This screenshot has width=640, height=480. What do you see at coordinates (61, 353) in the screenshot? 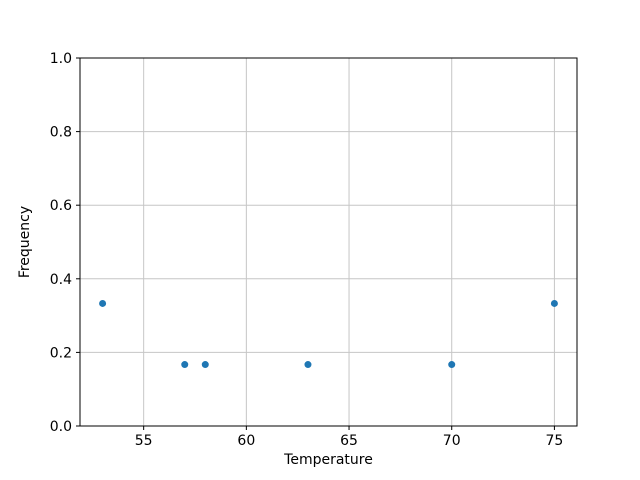
I see `y-tick-label: 0.2` at bounding box center [61, 353].